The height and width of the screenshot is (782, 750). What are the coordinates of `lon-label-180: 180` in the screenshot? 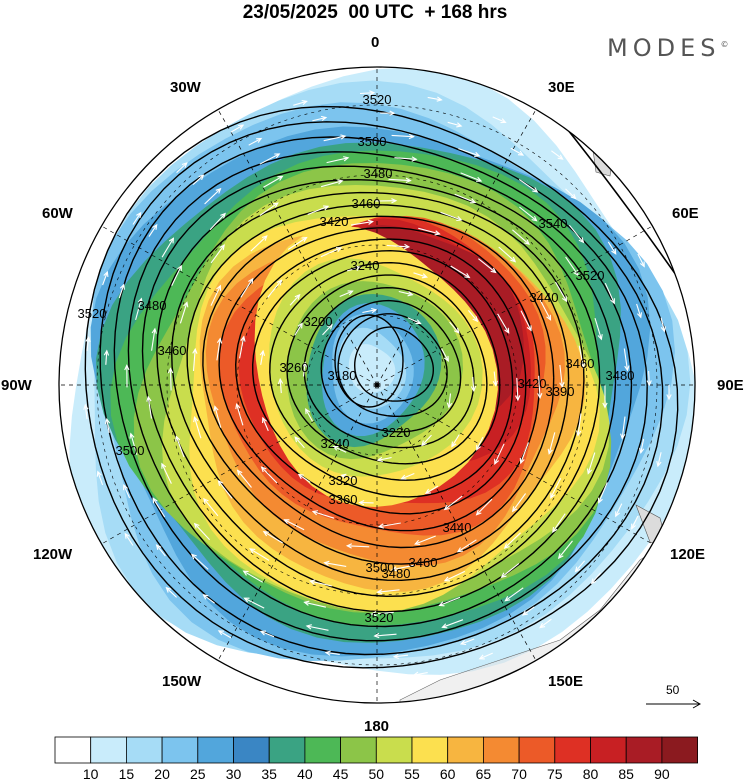 It's located at (377, 726).